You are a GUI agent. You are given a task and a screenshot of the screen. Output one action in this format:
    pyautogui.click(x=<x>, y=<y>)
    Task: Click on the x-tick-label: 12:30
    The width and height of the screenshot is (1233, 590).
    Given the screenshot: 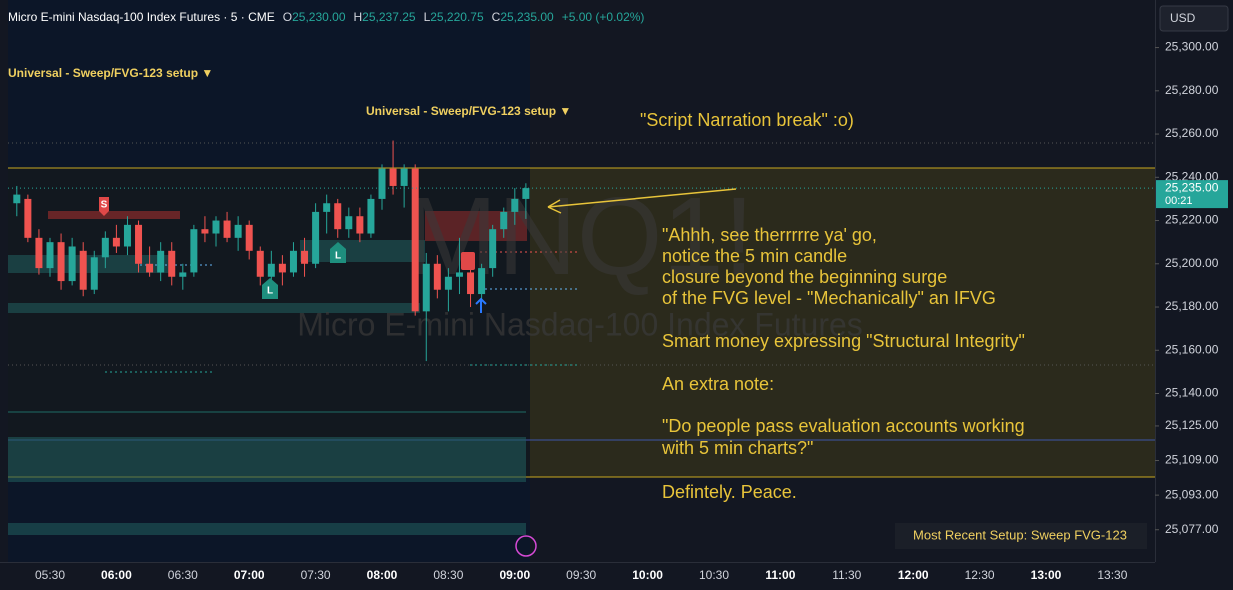 What is the action you would take?
    pyautogui.click(x=980, y=575)
    